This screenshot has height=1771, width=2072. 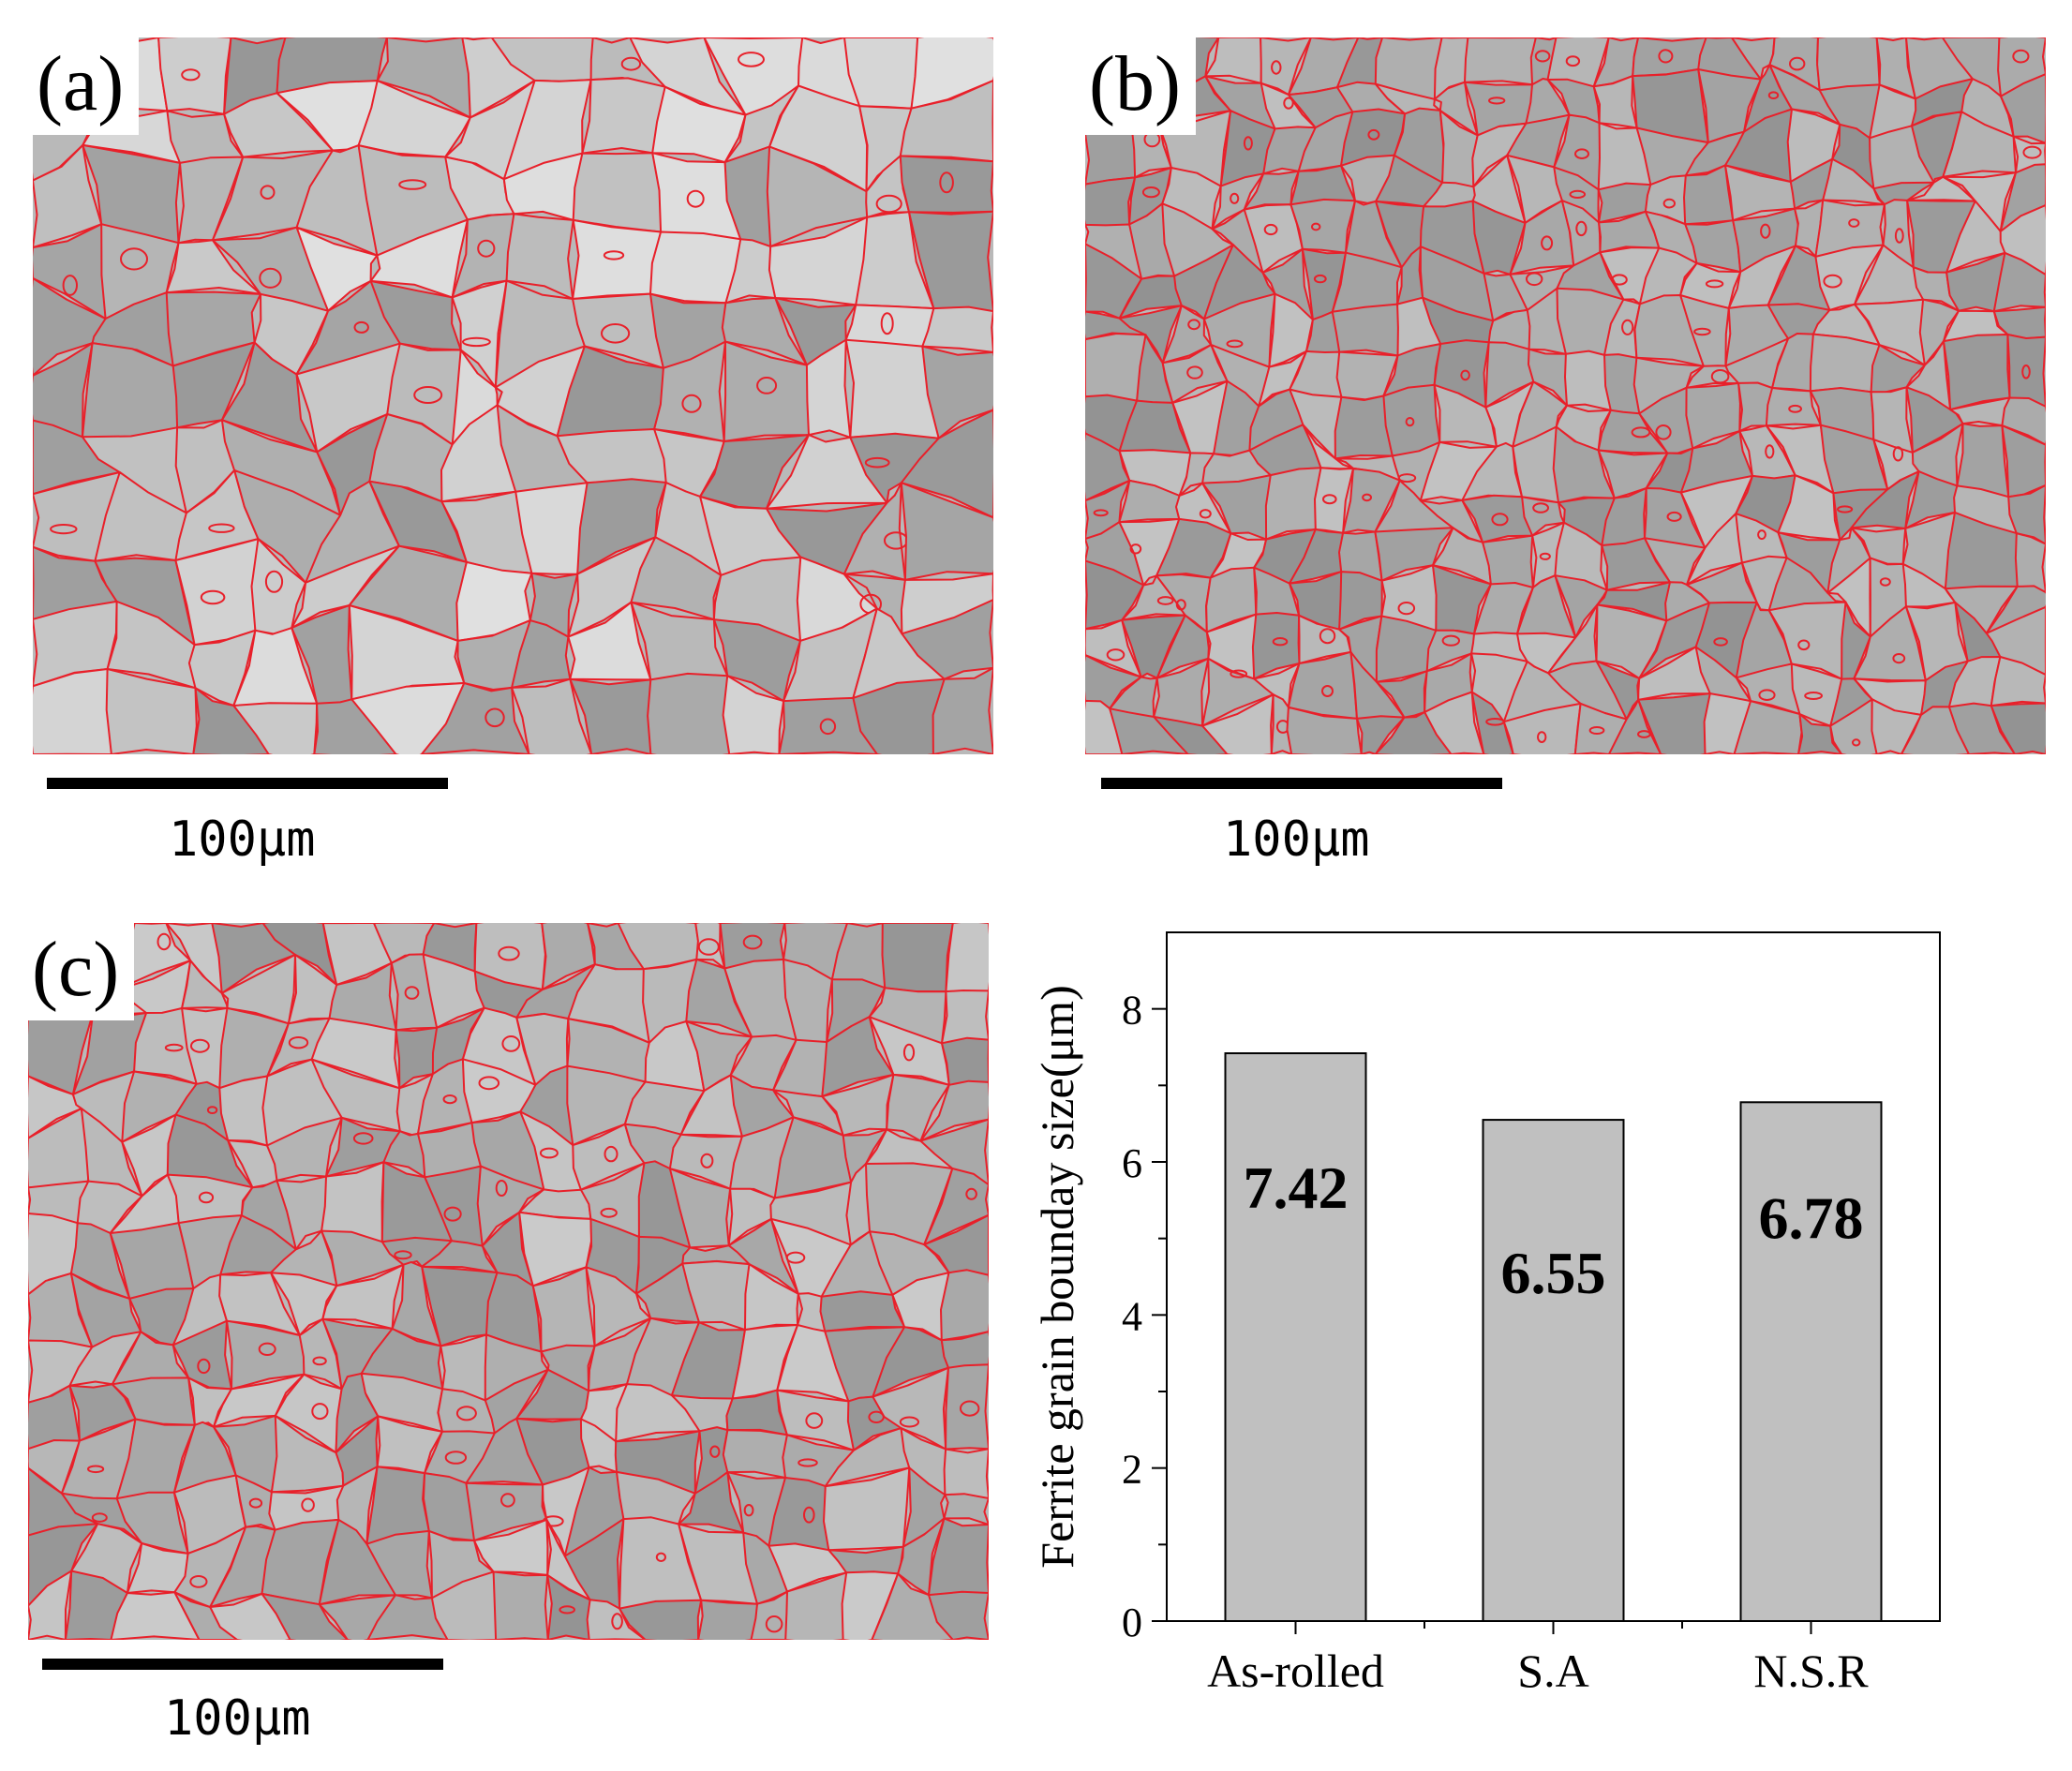 What do you see at coordinates (1301, 783) in the screenshot?
I see `scale-bar-b` at bounding box center [1301, 783].